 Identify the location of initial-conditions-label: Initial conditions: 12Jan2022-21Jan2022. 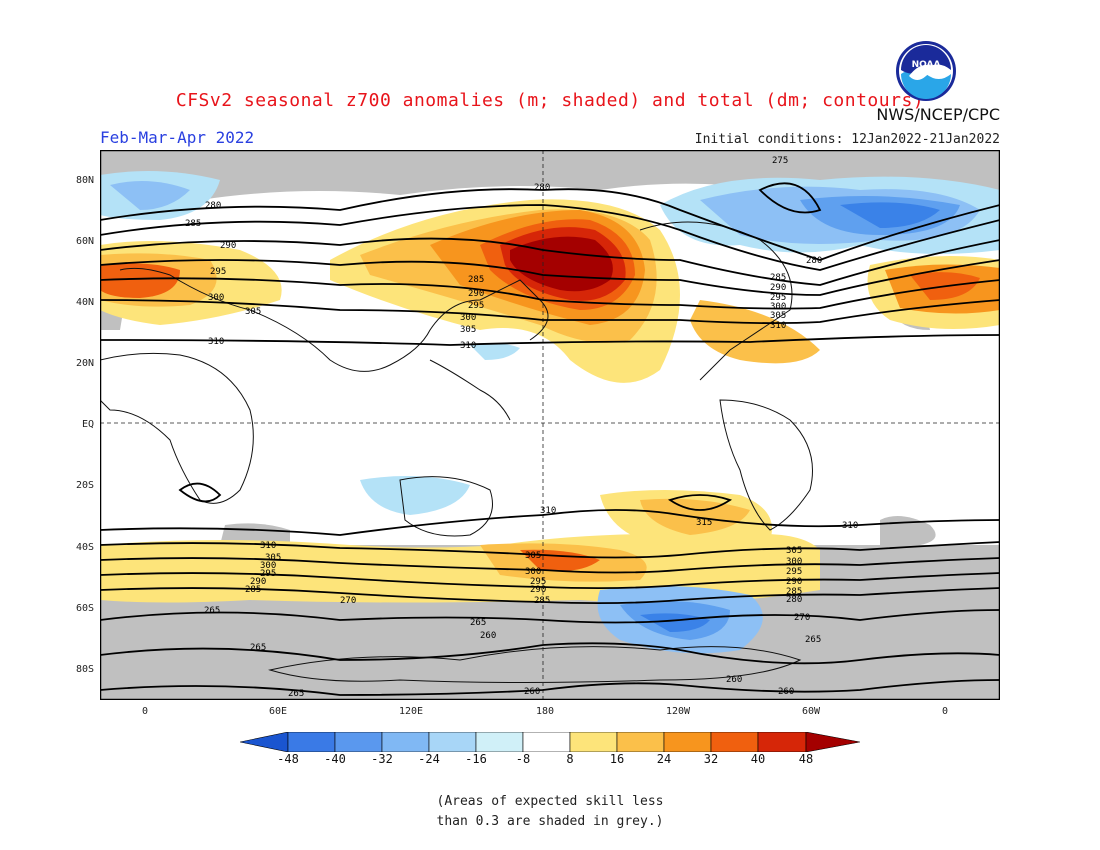
(847, 139).